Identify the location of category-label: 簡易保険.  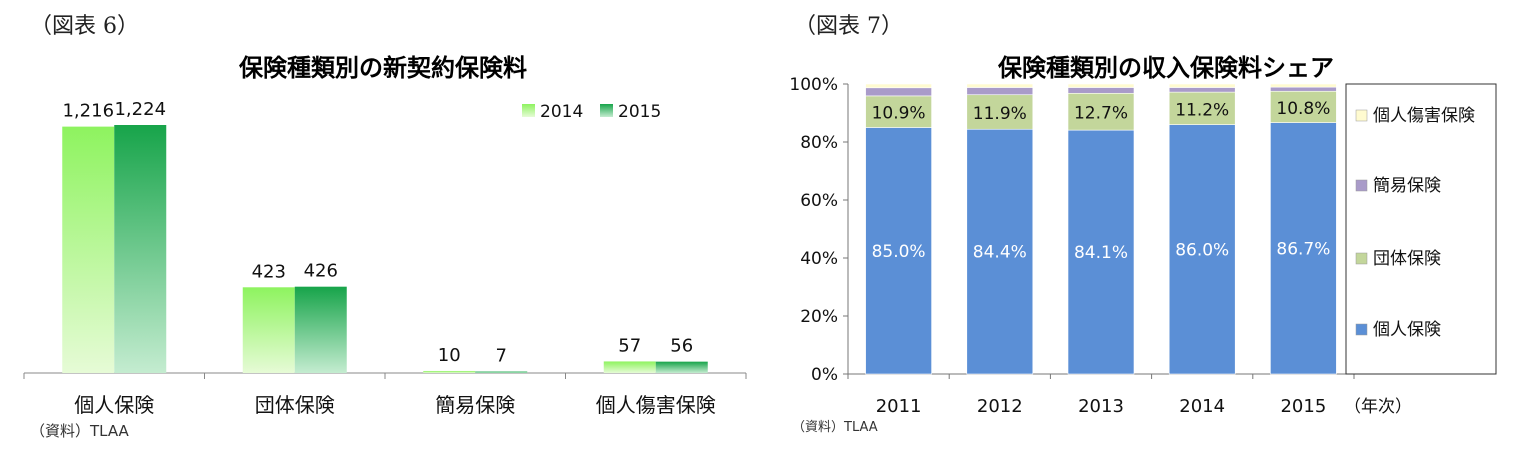
(475, 405).